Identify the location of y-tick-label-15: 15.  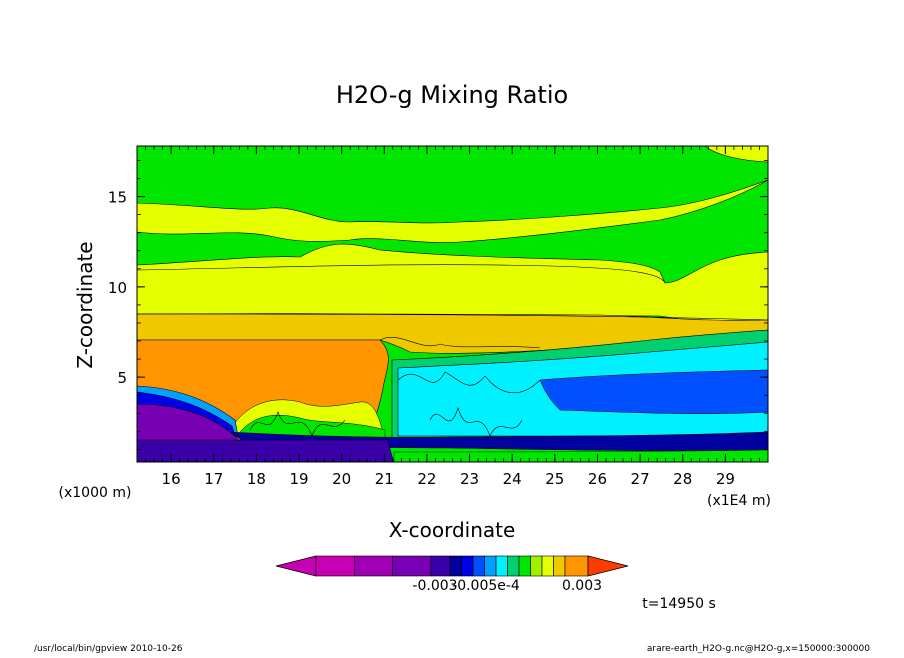
(117, 198).